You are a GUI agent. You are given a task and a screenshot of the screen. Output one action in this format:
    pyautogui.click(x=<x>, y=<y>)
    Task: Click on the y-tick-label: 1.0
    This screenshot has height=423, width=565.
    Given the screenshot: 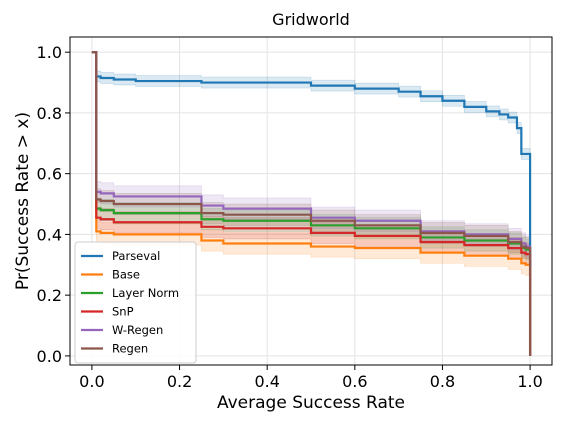 What is the action you would take?
    pyautogui.click(x=49, y=52)
    